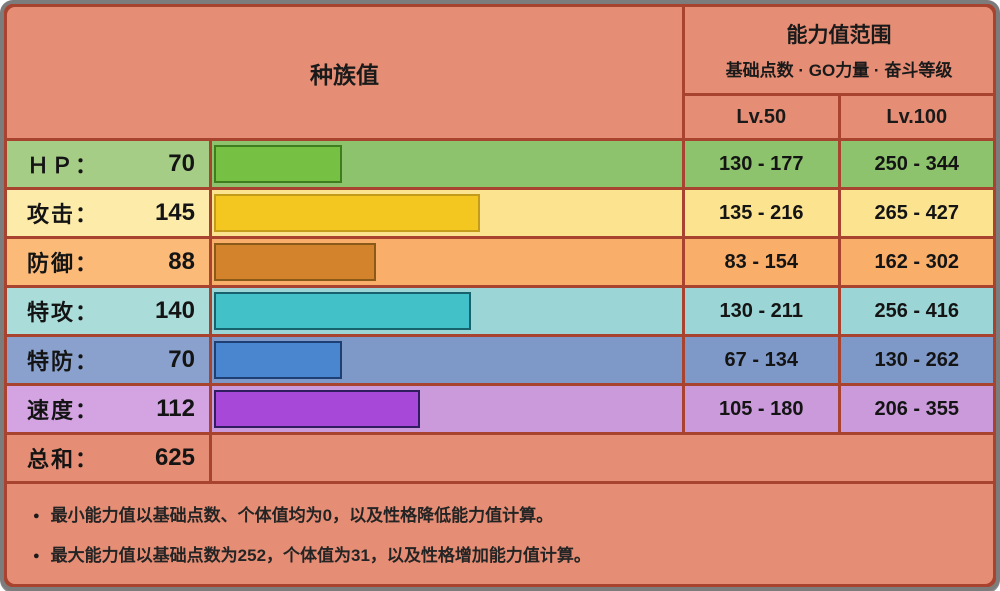 This screenshot has width=1000, height=591. What do you see at coordinates (447, 262) in the screenshot?
I see `defense-bar-cell` at bounding box center [447, 262].